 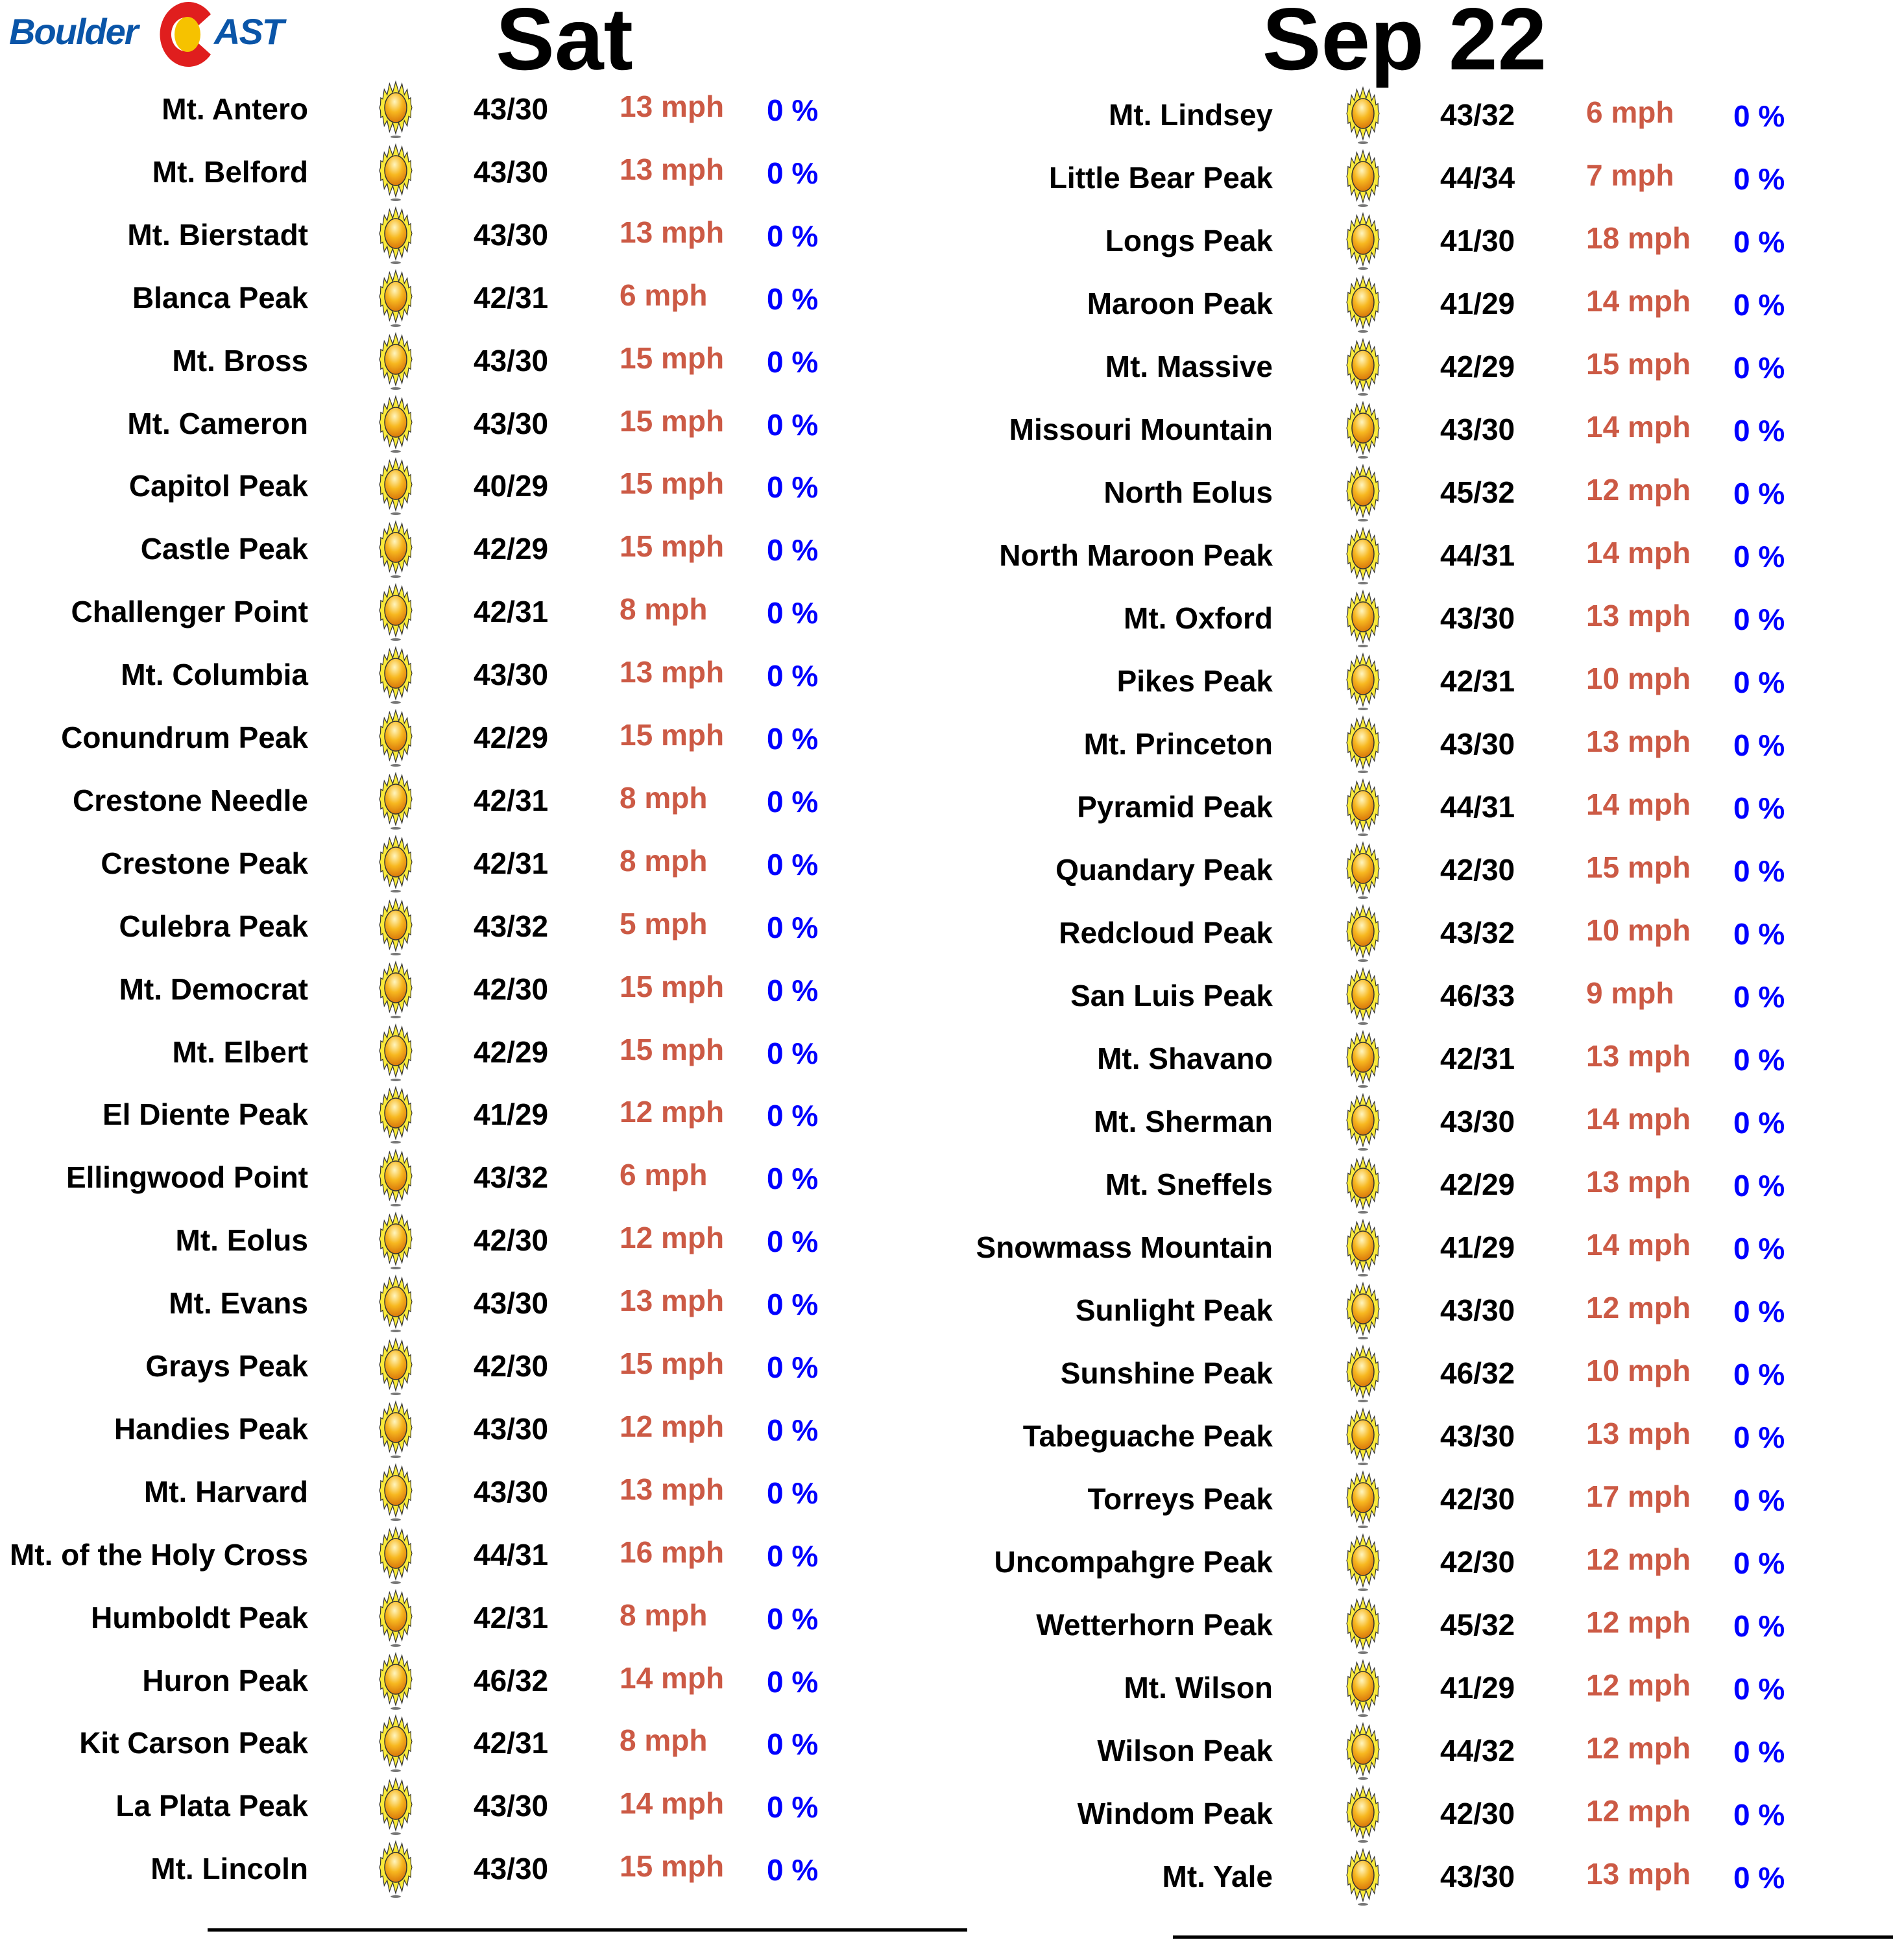 What do you see at coordinates (587, 1930) in the screenshot?
I see `divider-left` at bounding box center [587, 1930].